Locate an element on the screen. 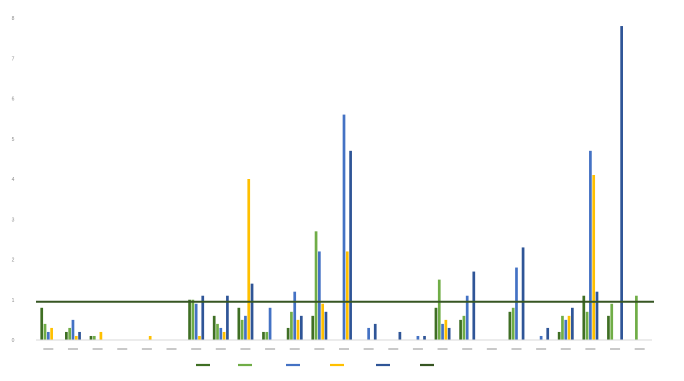 This screenshot has height=381, width=684. y-tick-label: 1 is located at coordinates (13, 301).